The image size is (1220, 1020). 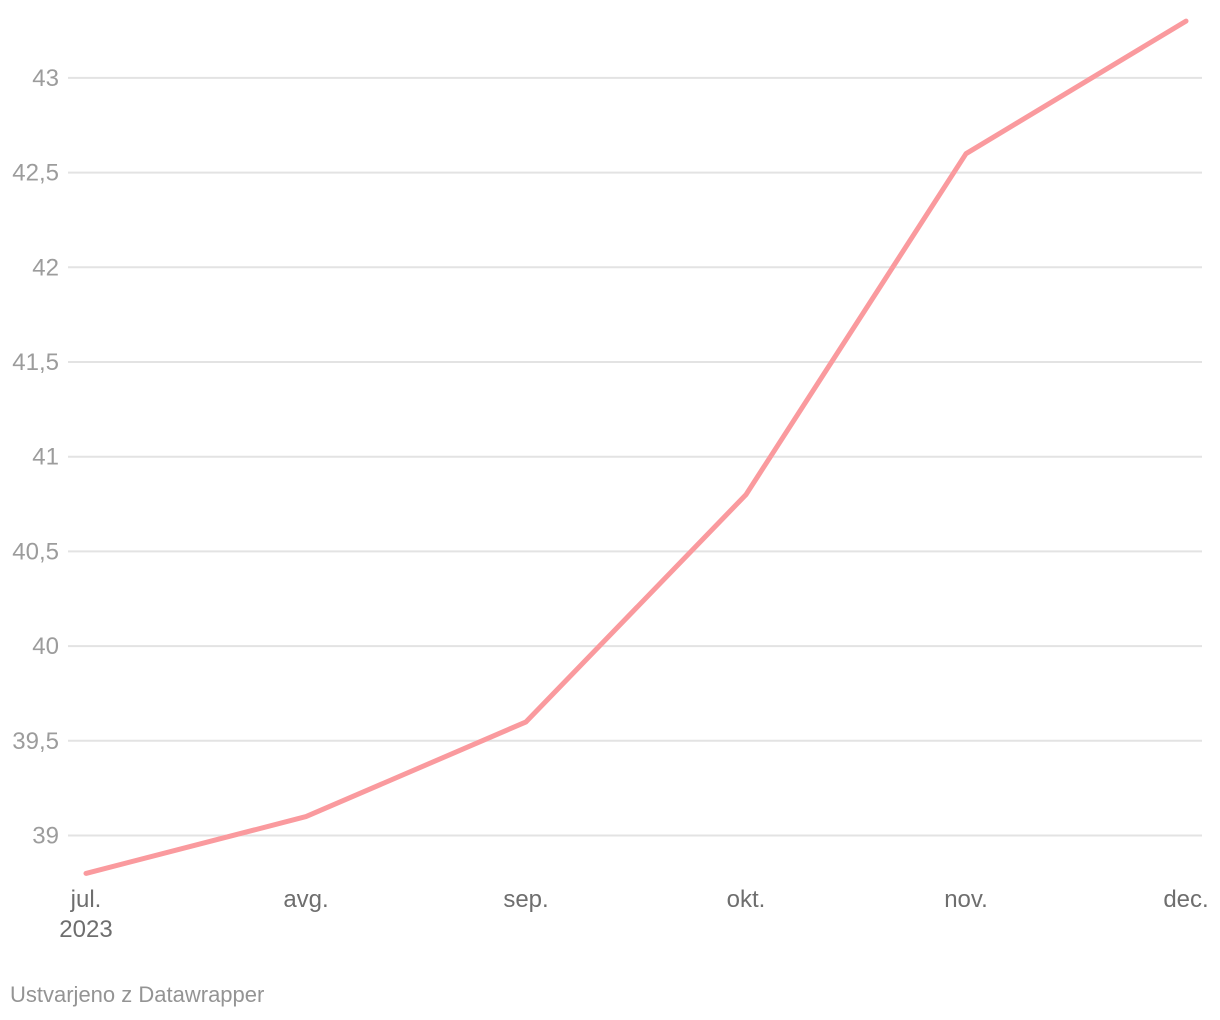 What do you see at coordinates (305, 899) in the screenshot?
I see `x-tick-label: avg.` at bounding box center [305, 899].